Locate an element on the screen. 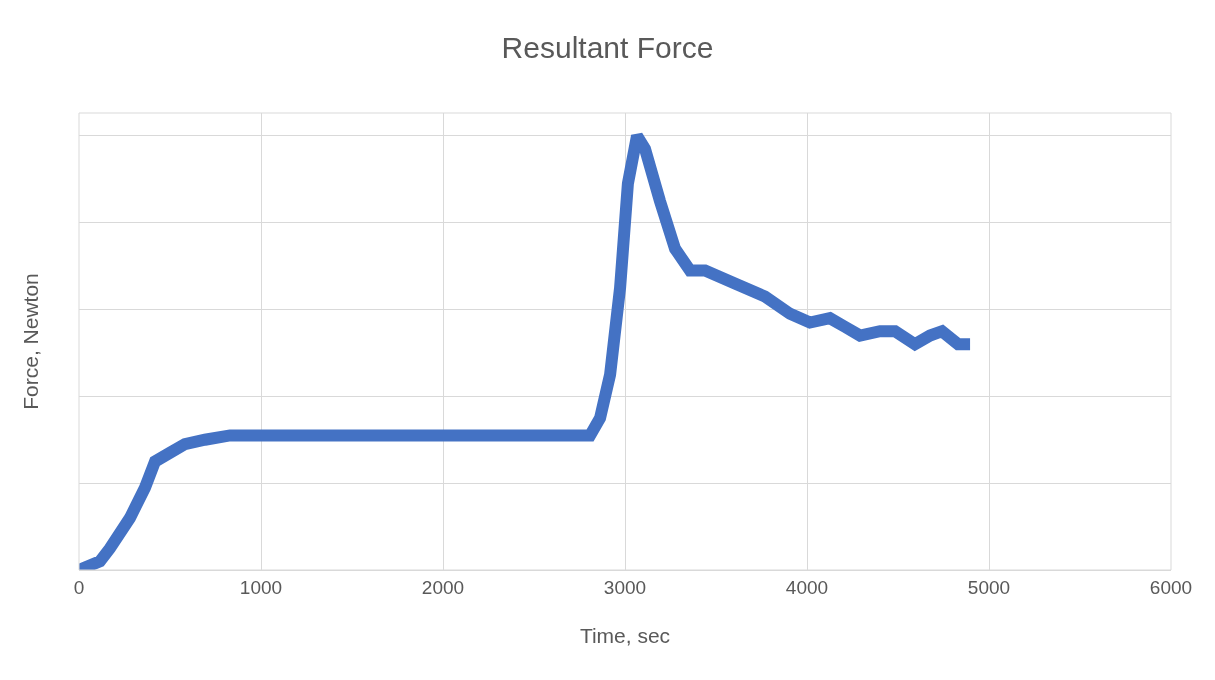  chart-title: Resultant Force is located at coordinates (607, 48).